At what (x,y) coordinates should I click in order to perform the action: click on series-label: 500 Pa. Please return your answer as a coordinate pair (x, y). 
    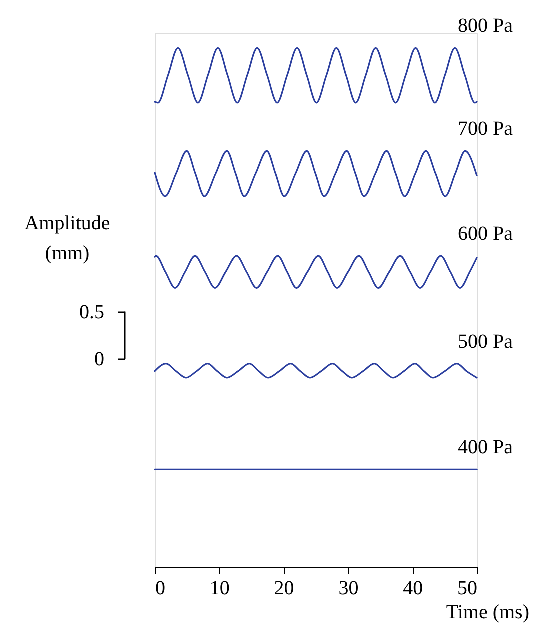
    Looking at the image, I should click on (486, 341).